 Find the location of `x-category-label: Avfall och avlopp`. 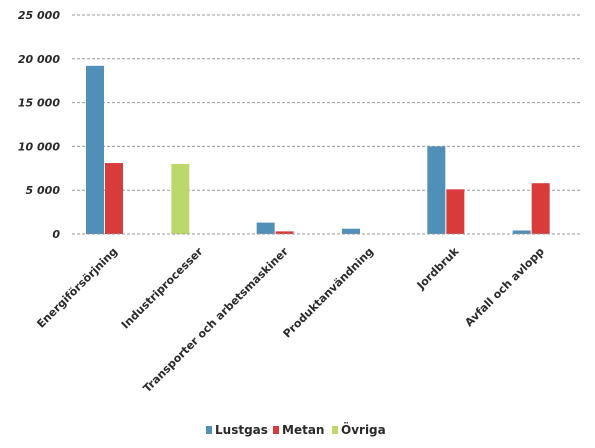

x-category-label: Avfall och avlopp is located at coordinates (504, 287).